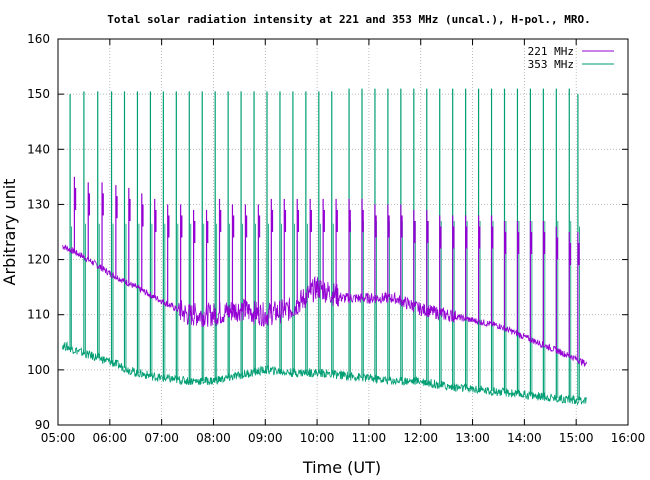  I want to click on x-tick-label: 09:00, so click(265, 438).